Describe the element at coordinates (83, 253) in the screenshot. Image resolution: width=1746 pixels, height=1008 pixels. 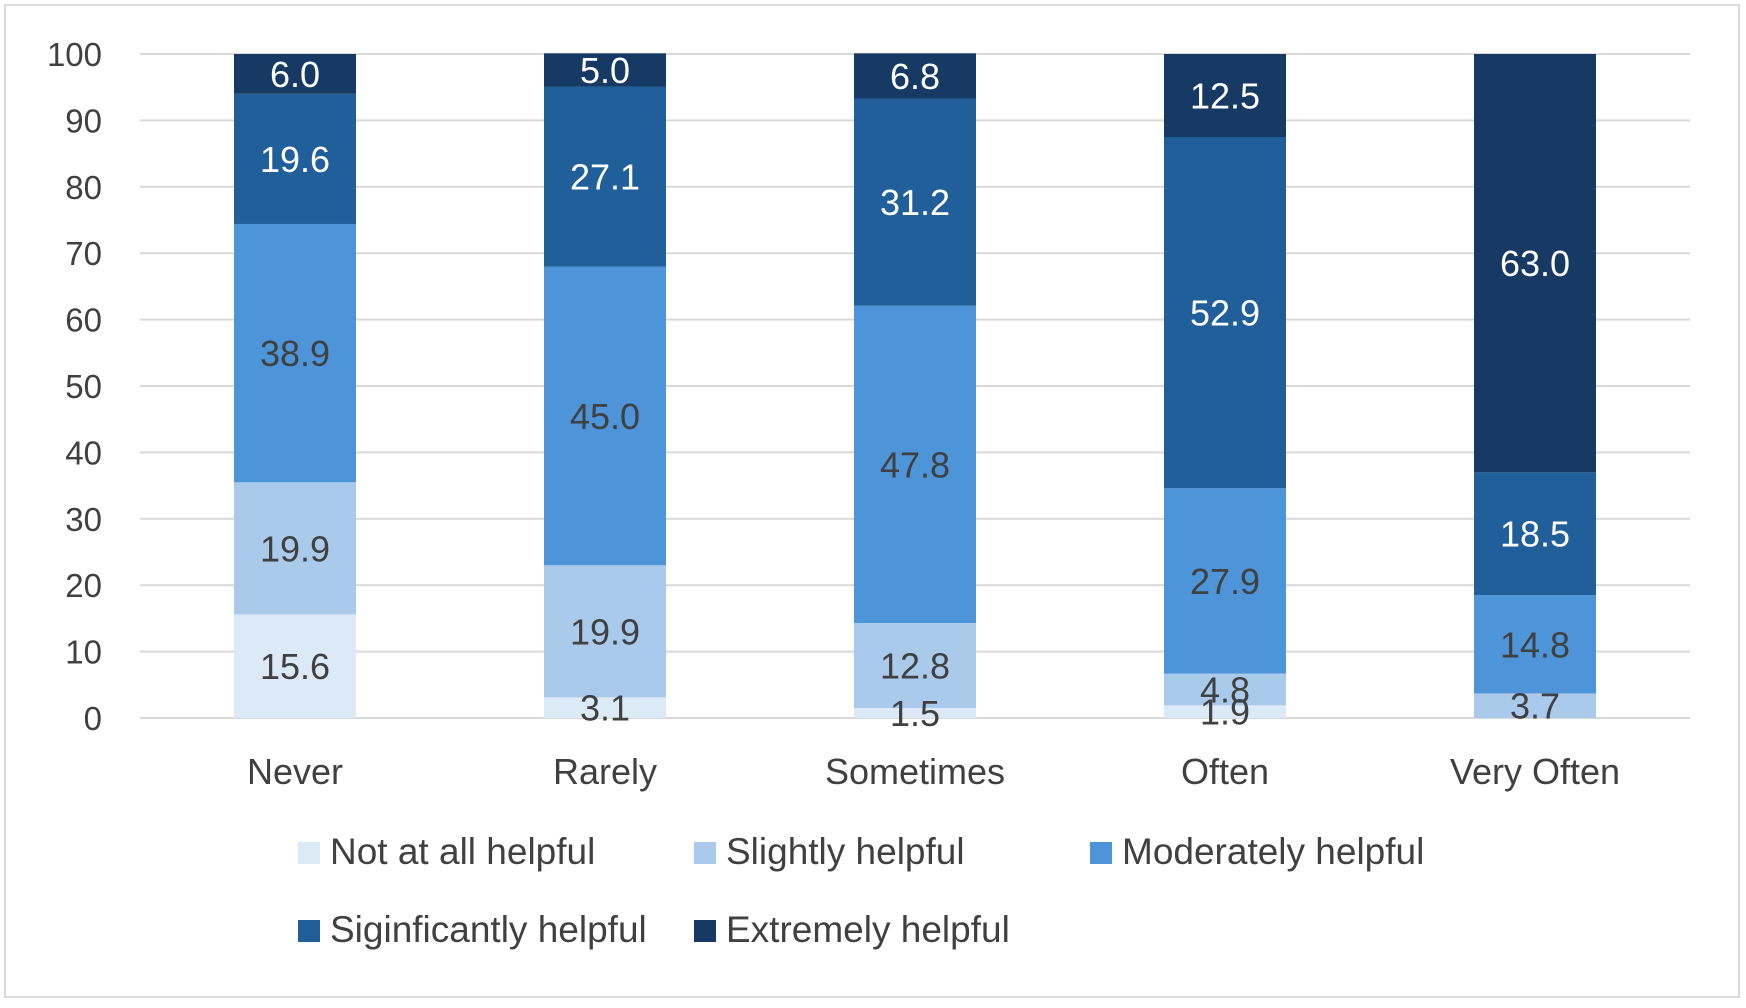
I see `y-tick-label: 70` at that location.